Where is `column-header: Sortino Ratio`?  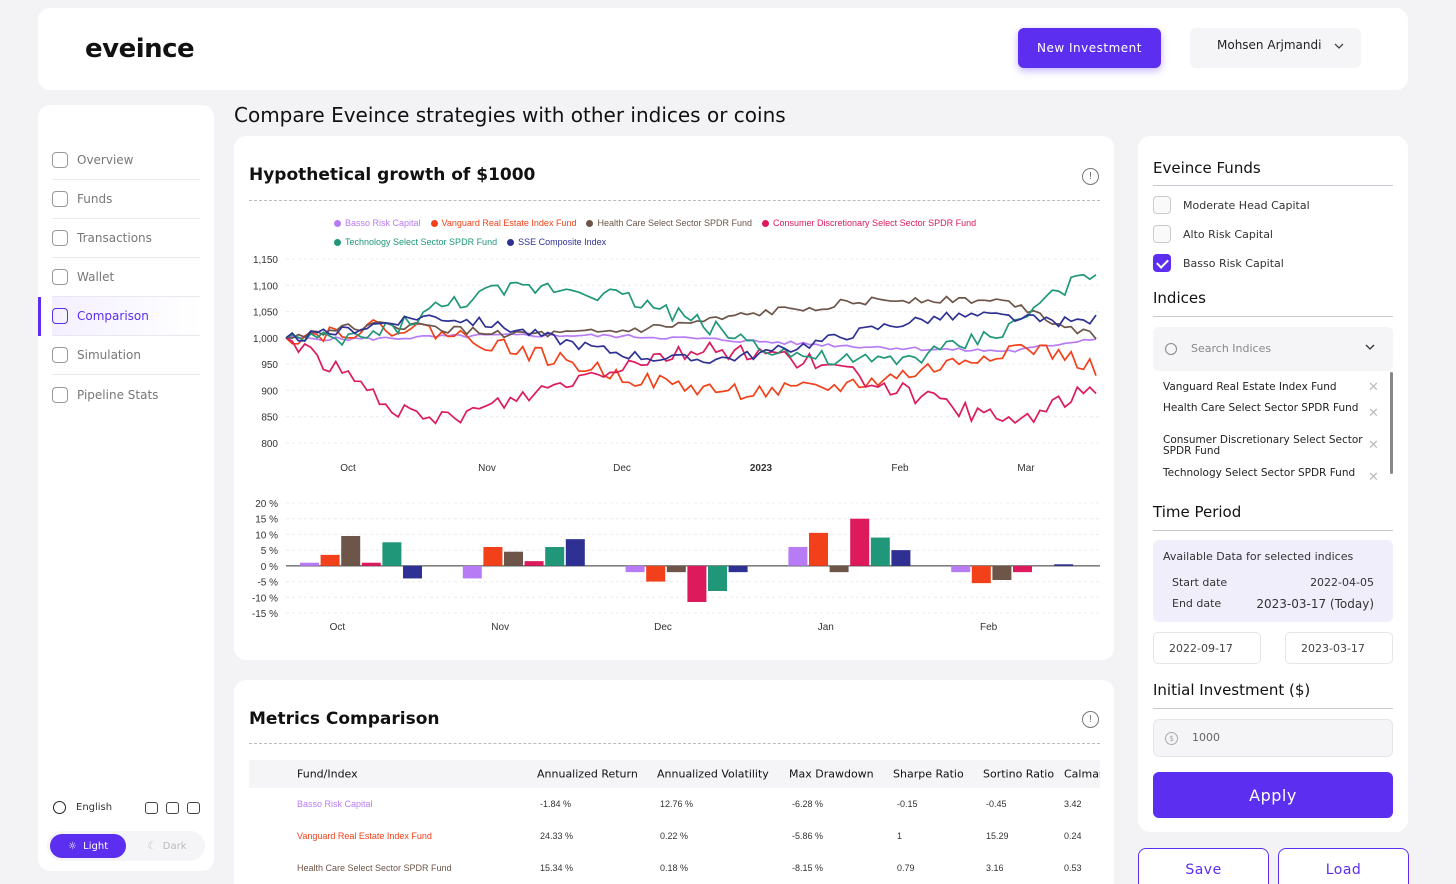
column-header: Sortino Ratio is located at coordinates (1019, 774).